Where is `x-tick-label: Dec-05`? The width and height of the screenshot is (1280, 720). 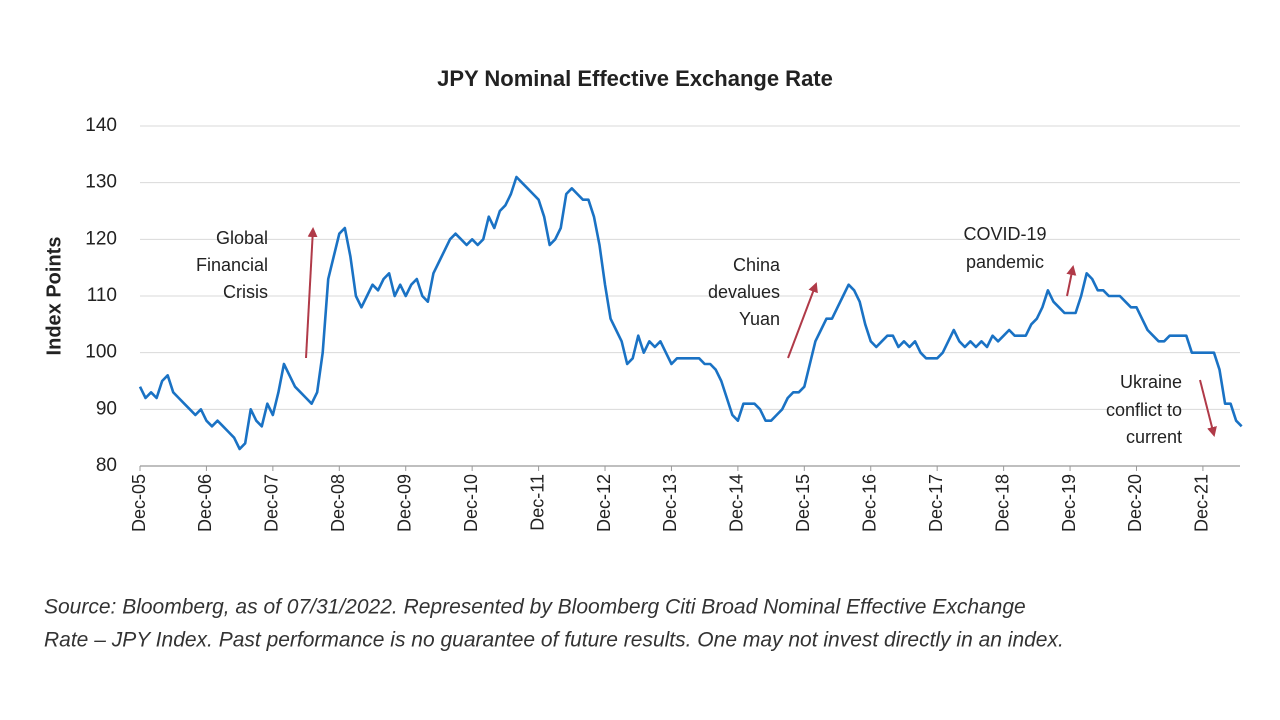 x-tick-label: Dec-05 is located at coordinates (139, 503).